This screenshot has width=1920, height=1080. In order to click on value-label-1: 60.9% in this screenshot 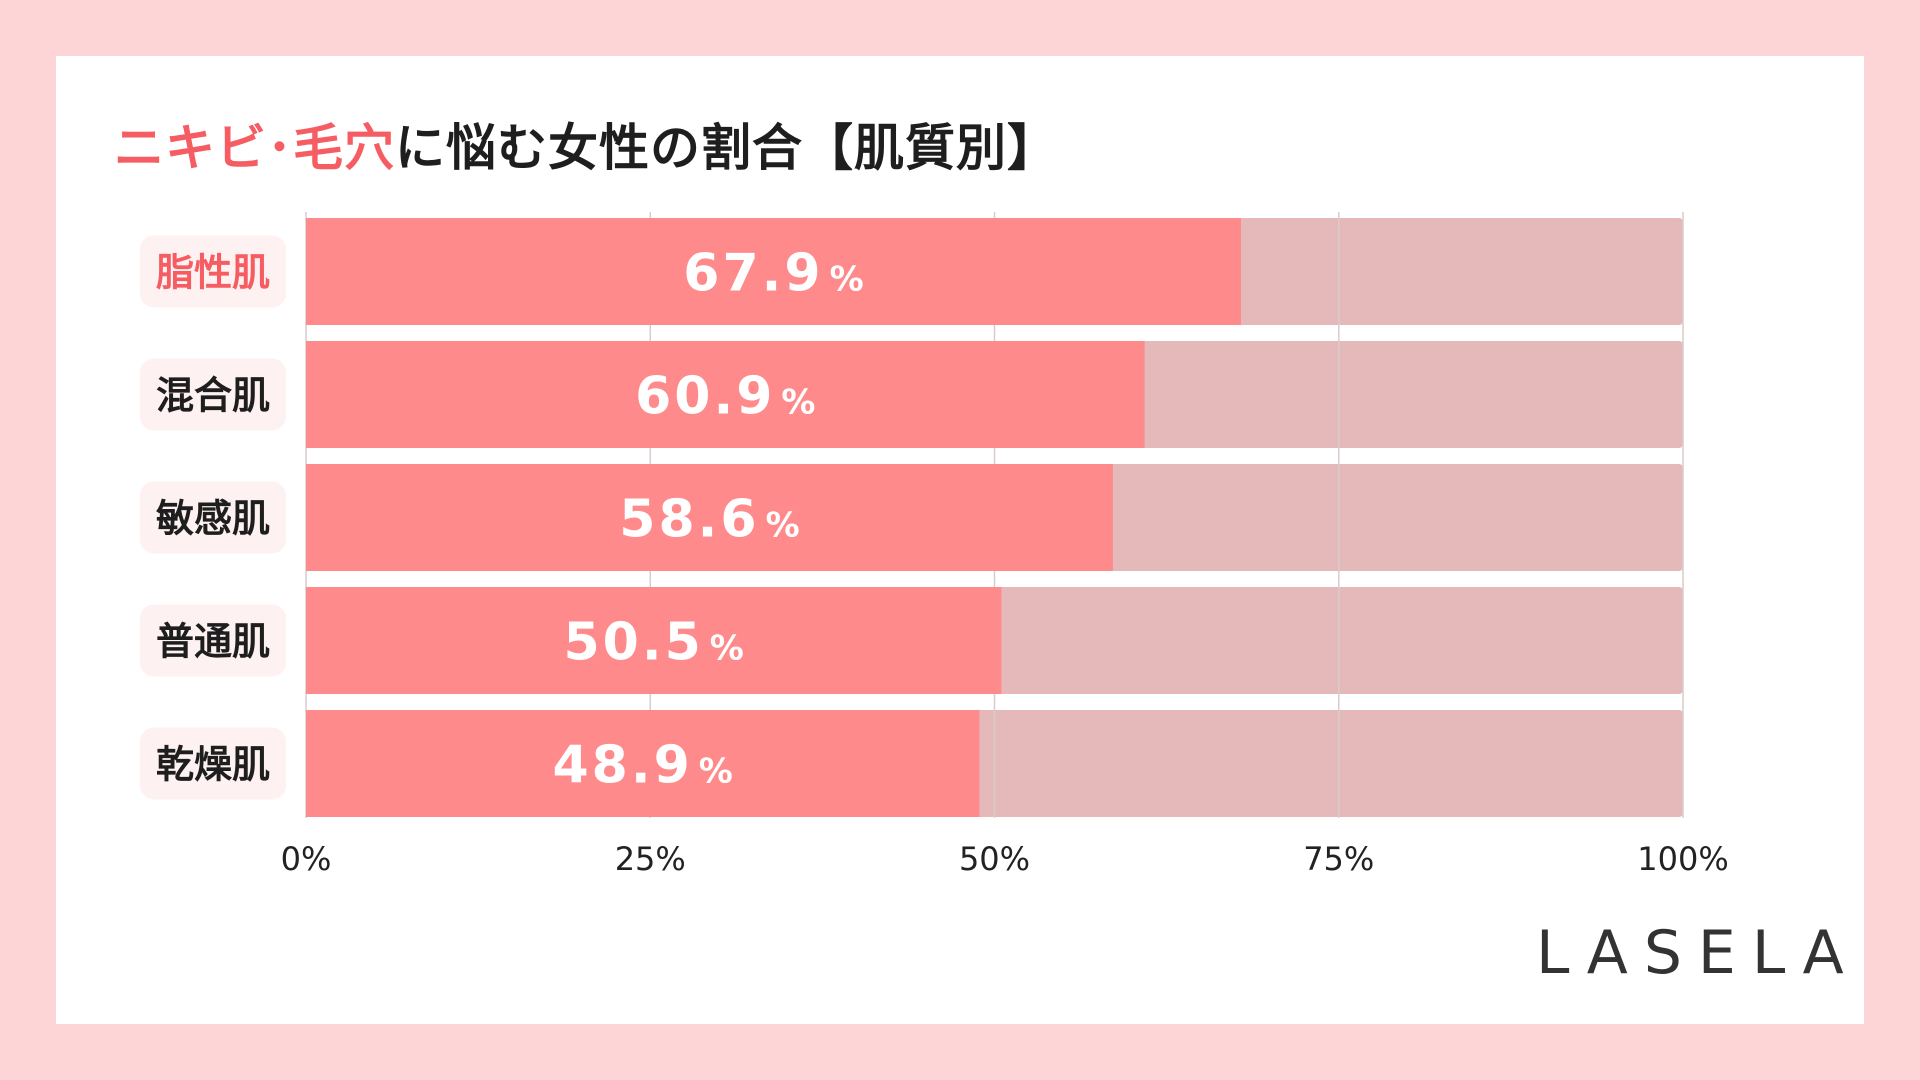, I will do `click(725, 397)`.